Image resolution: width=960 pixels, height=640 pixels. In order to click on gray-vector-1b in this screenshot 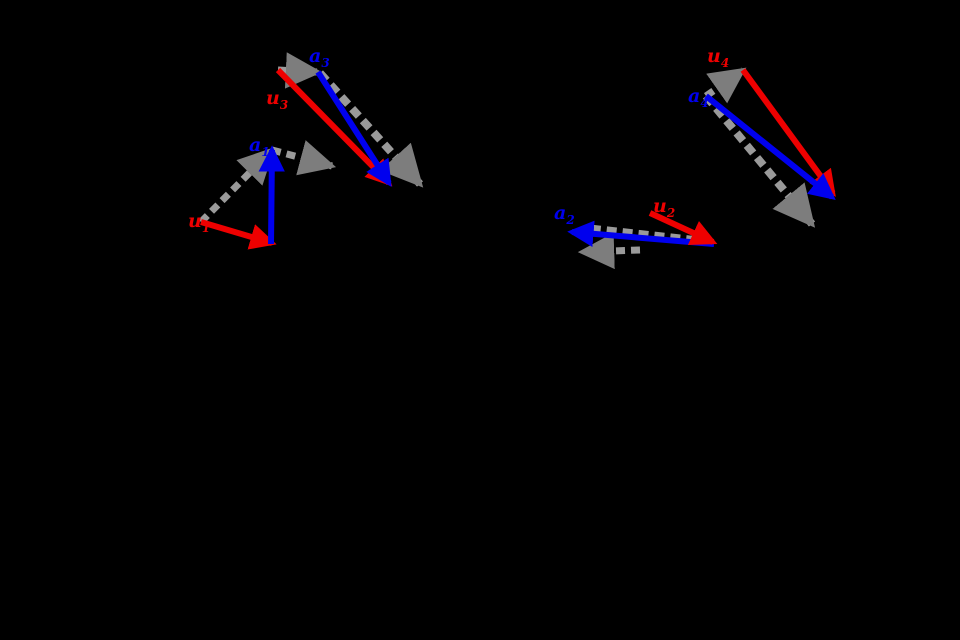, I will do `click(304, 158)`.